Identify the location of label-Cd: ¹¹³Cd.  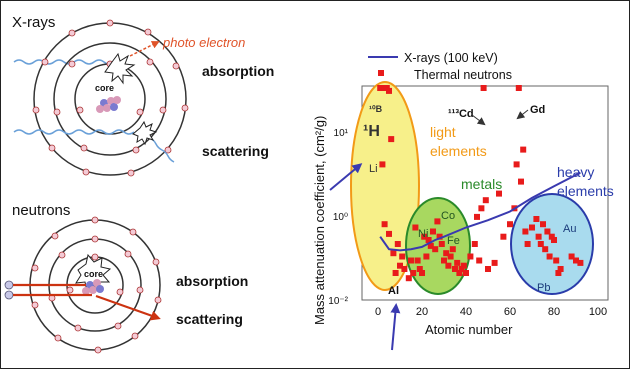
(461, 114).